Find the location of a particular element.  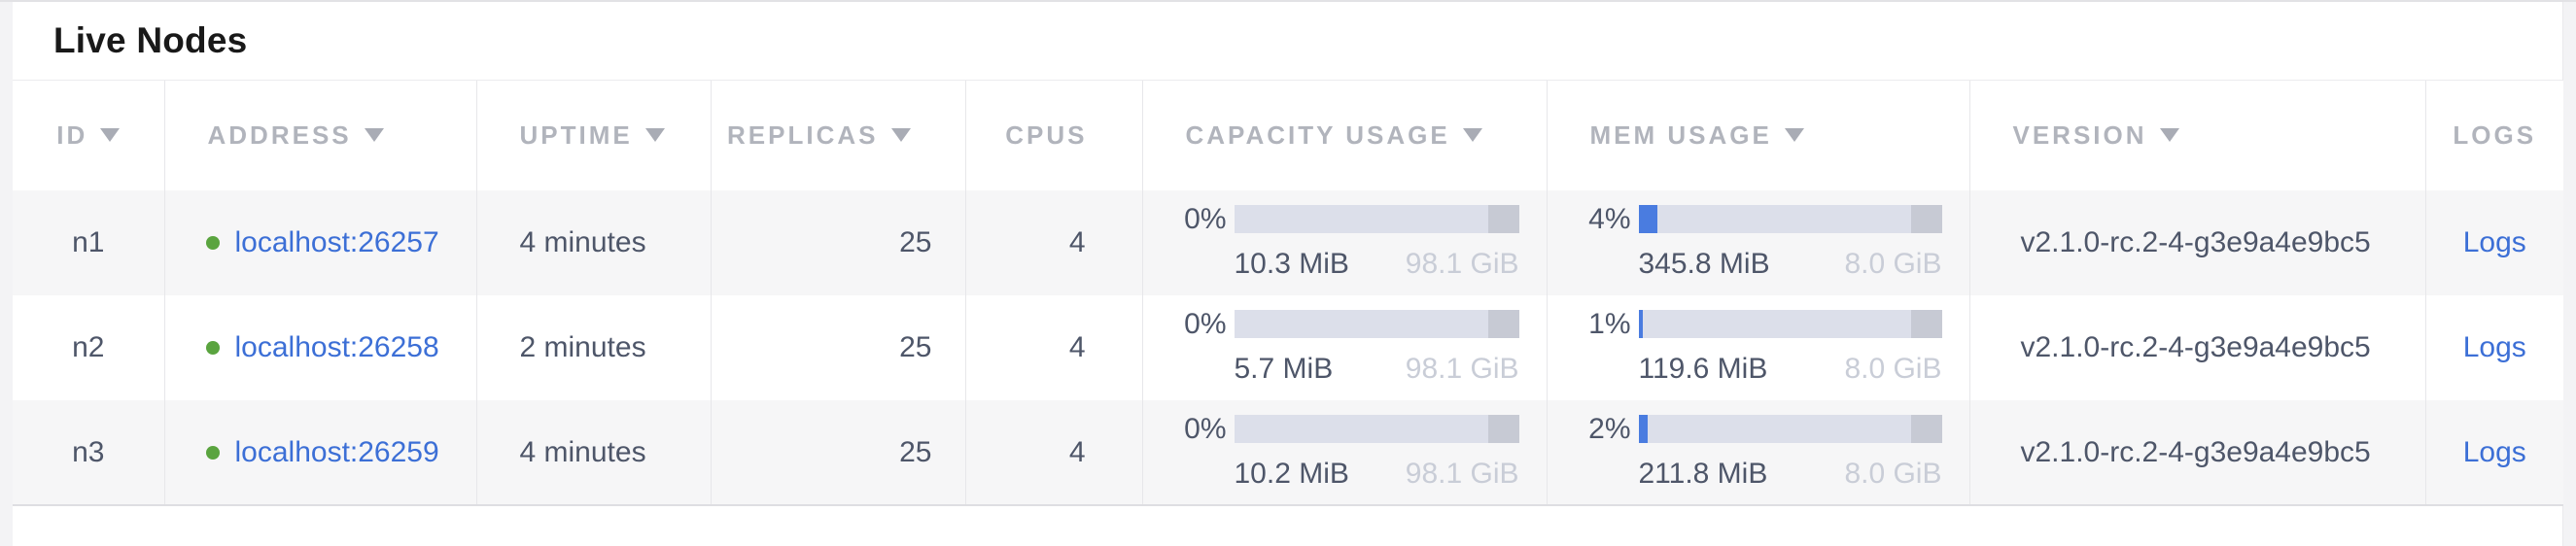

mem-usage-meter: 1% 119.6 MiB 8.0 GiB is located at coordinates (1758, 348).